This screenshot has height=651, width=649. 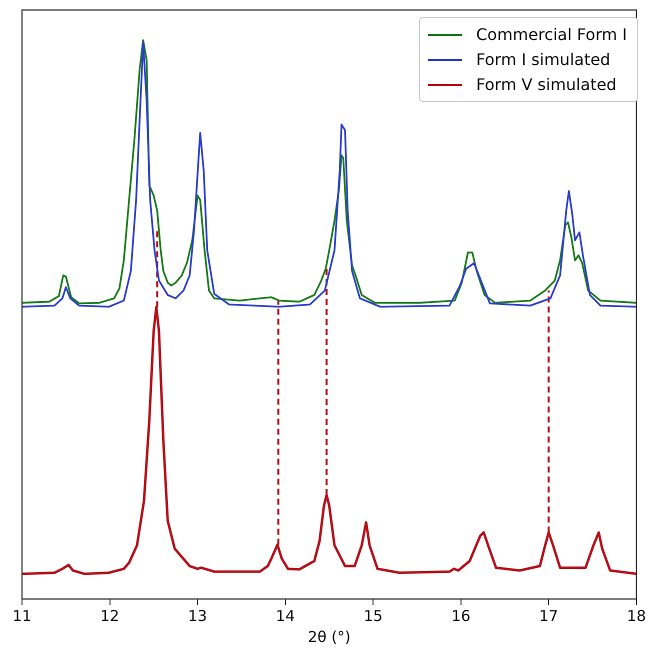 What do you see at coordinates (373, 615) in the screenshot?
I see `x-tick-label: 15` at bounding box center [373, 615].